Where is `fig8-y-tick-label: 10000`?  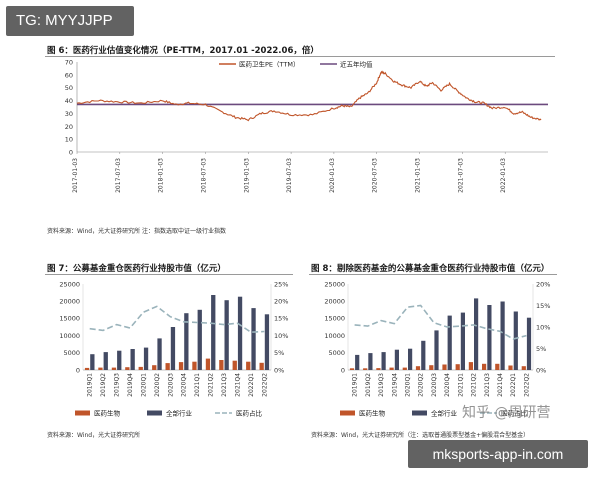
fig8-y-tick-label: 10000 is located at coordinates (334, 336).